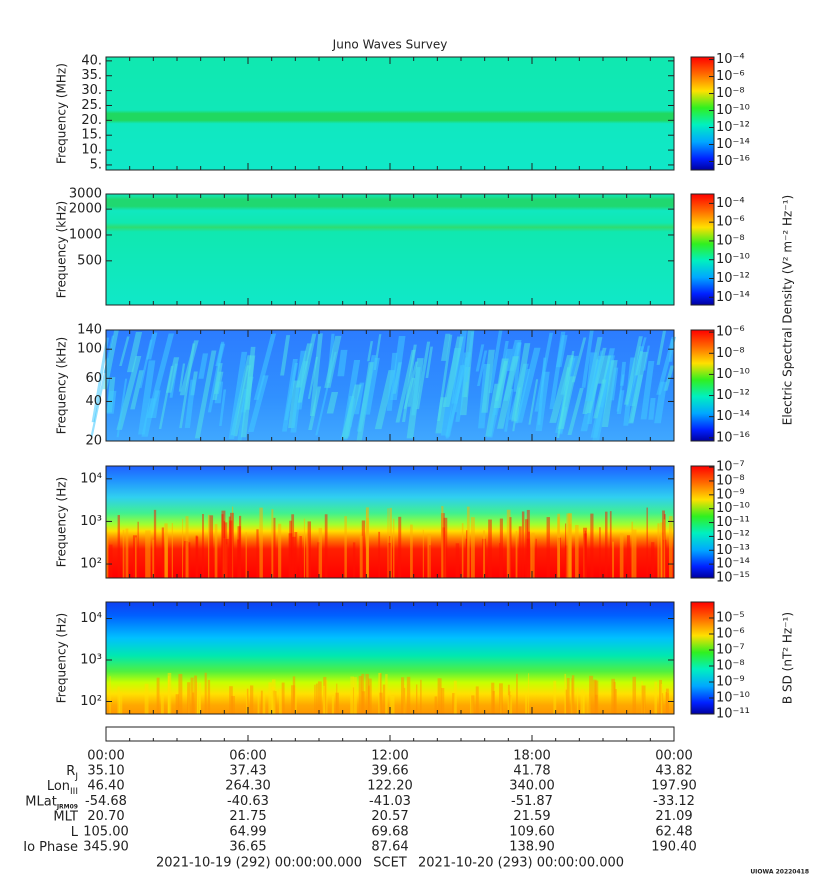 This screenshot has height=880, width=815. I want to click on y-tick-label: 15., so click(91, 135).